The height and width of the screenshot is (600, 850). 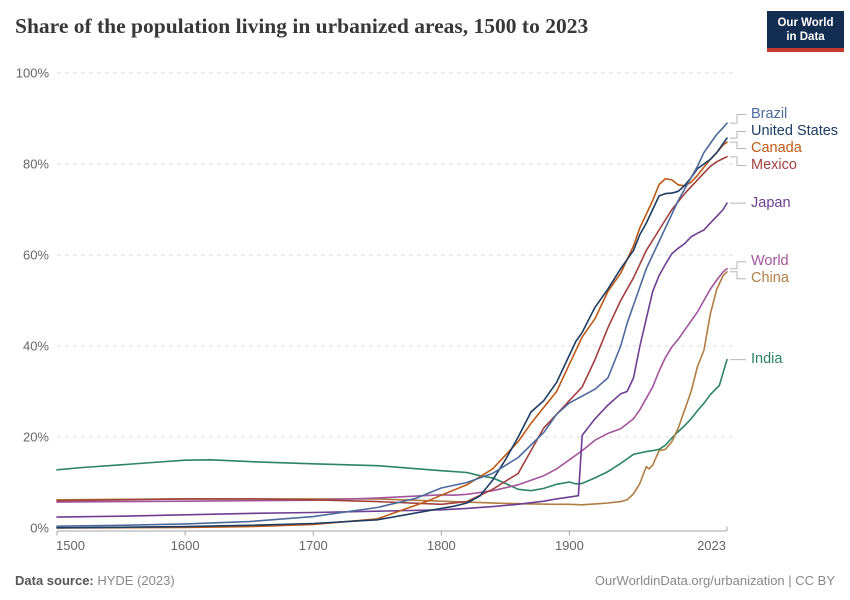 I want to click on y-axis-tick-label: 20%, so click(x=36, y=437).